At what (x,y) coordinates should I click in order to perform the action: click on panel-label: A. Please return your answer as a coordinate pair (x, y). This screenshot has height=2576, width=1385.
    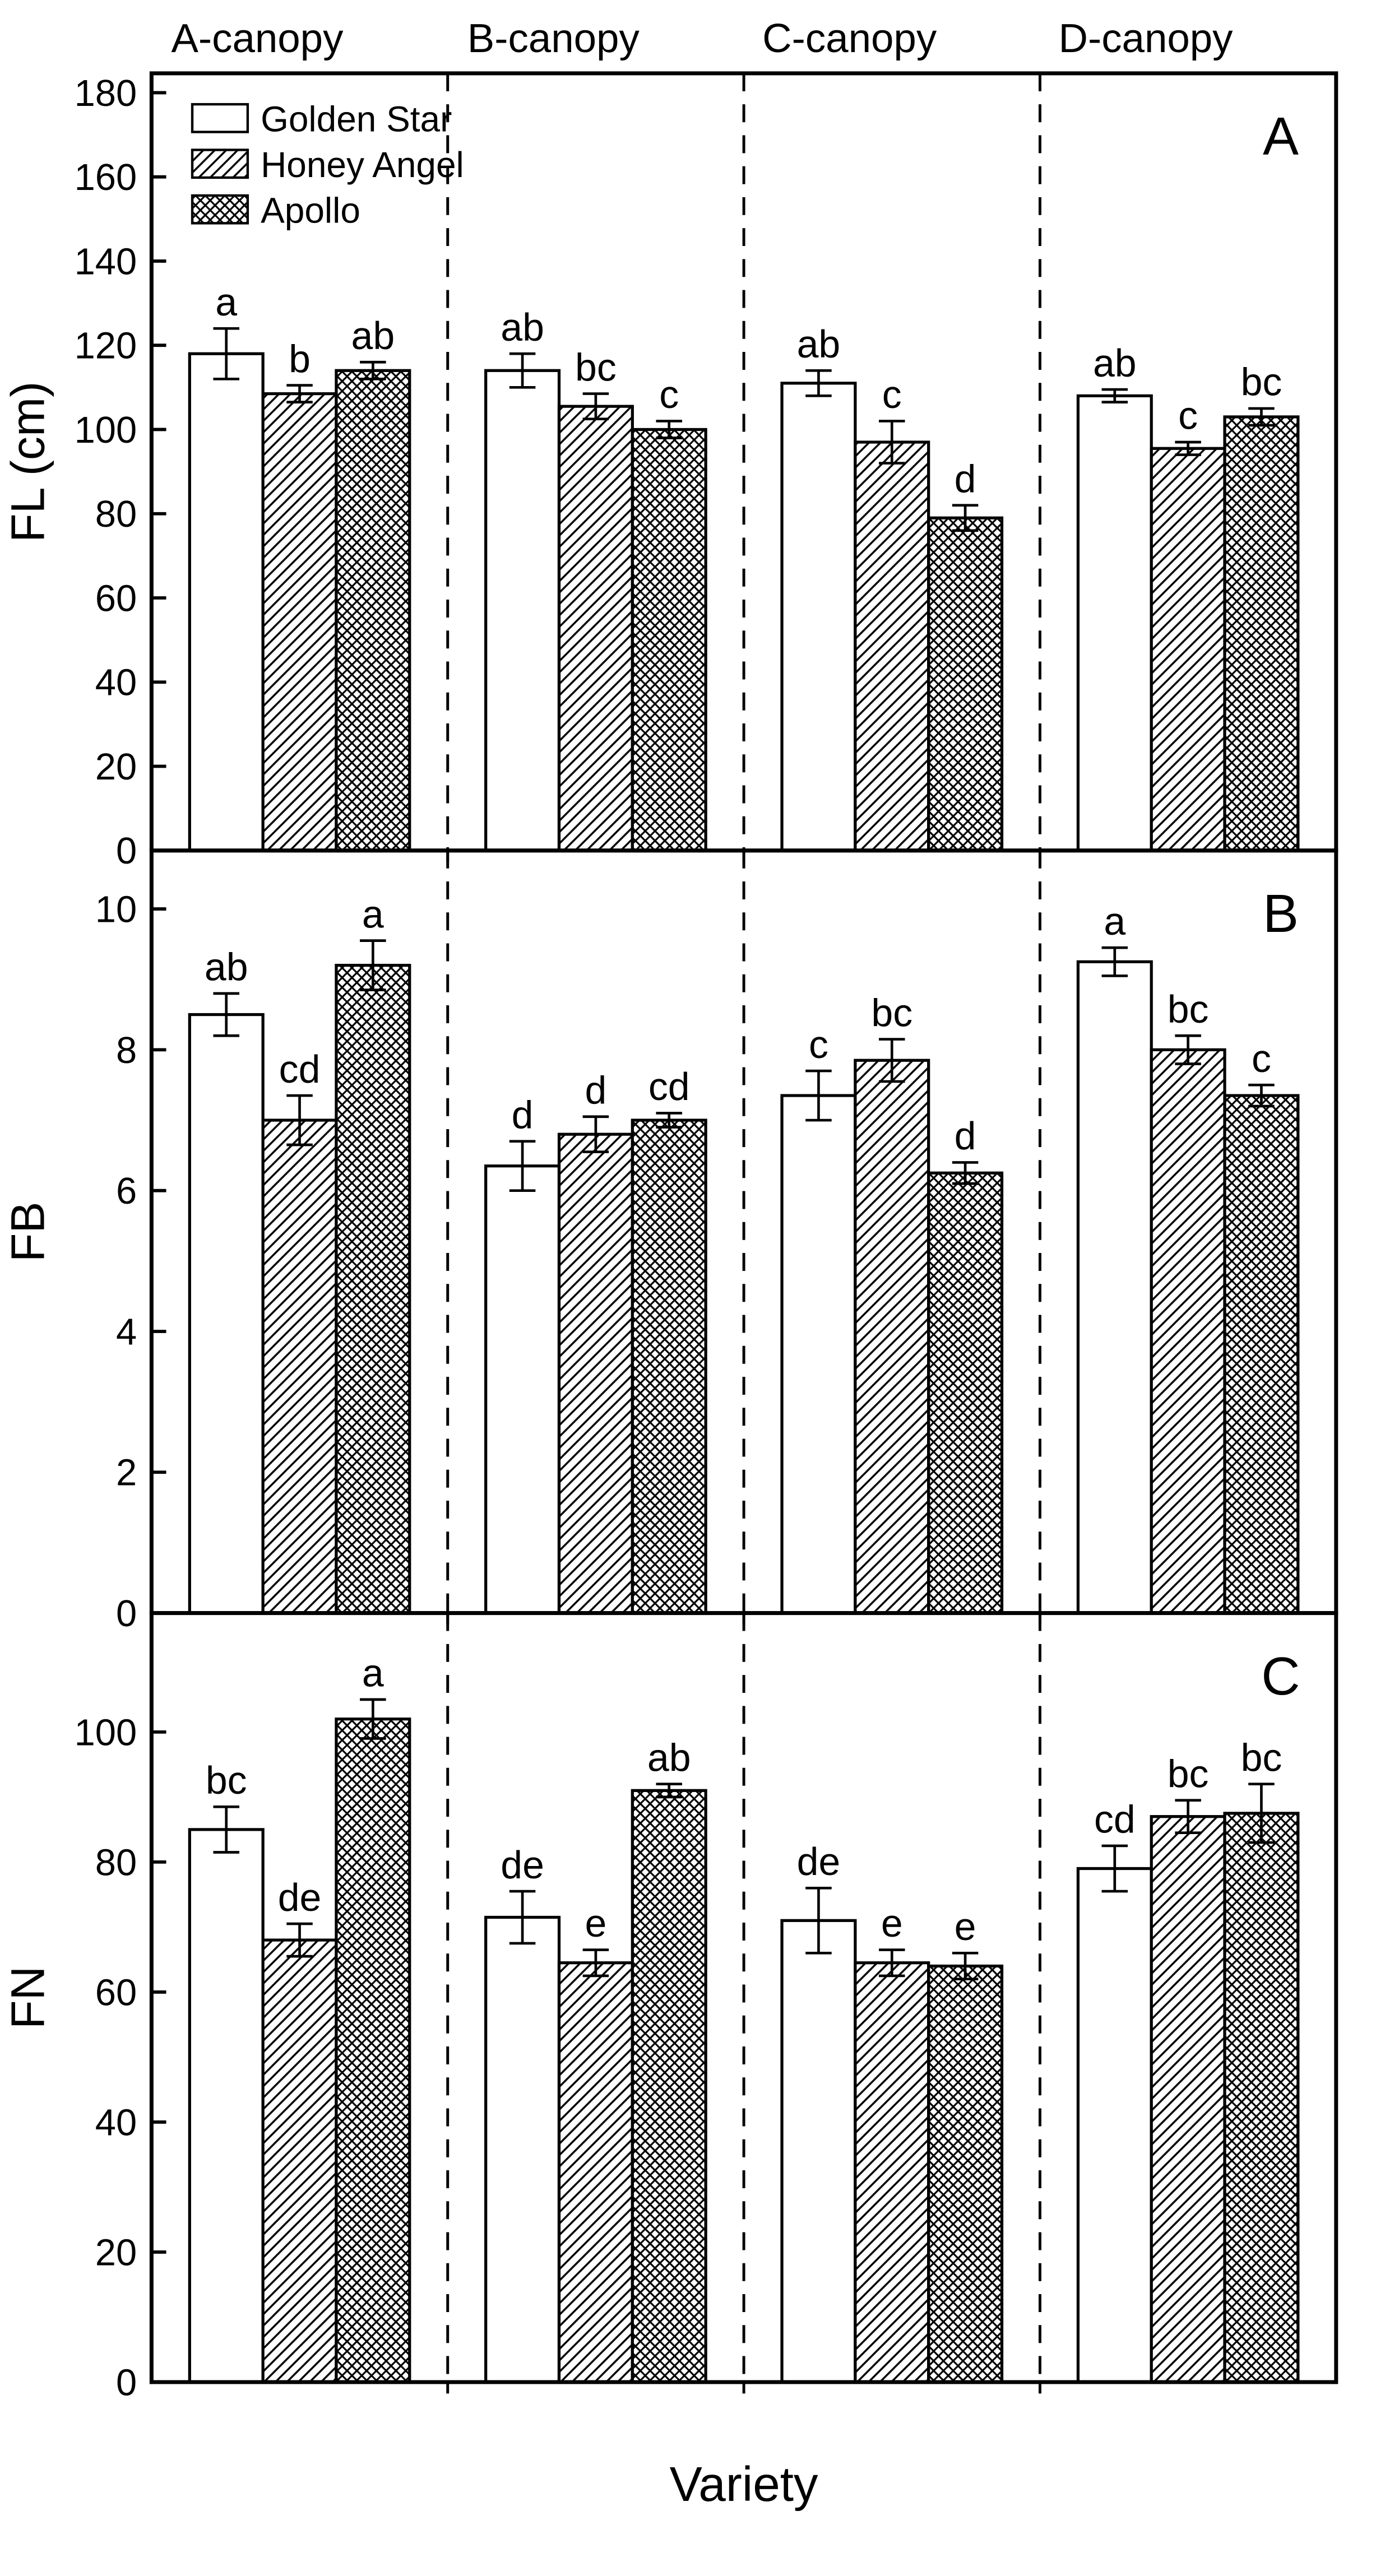
    Looking at the image, I should click on (1281, 136).